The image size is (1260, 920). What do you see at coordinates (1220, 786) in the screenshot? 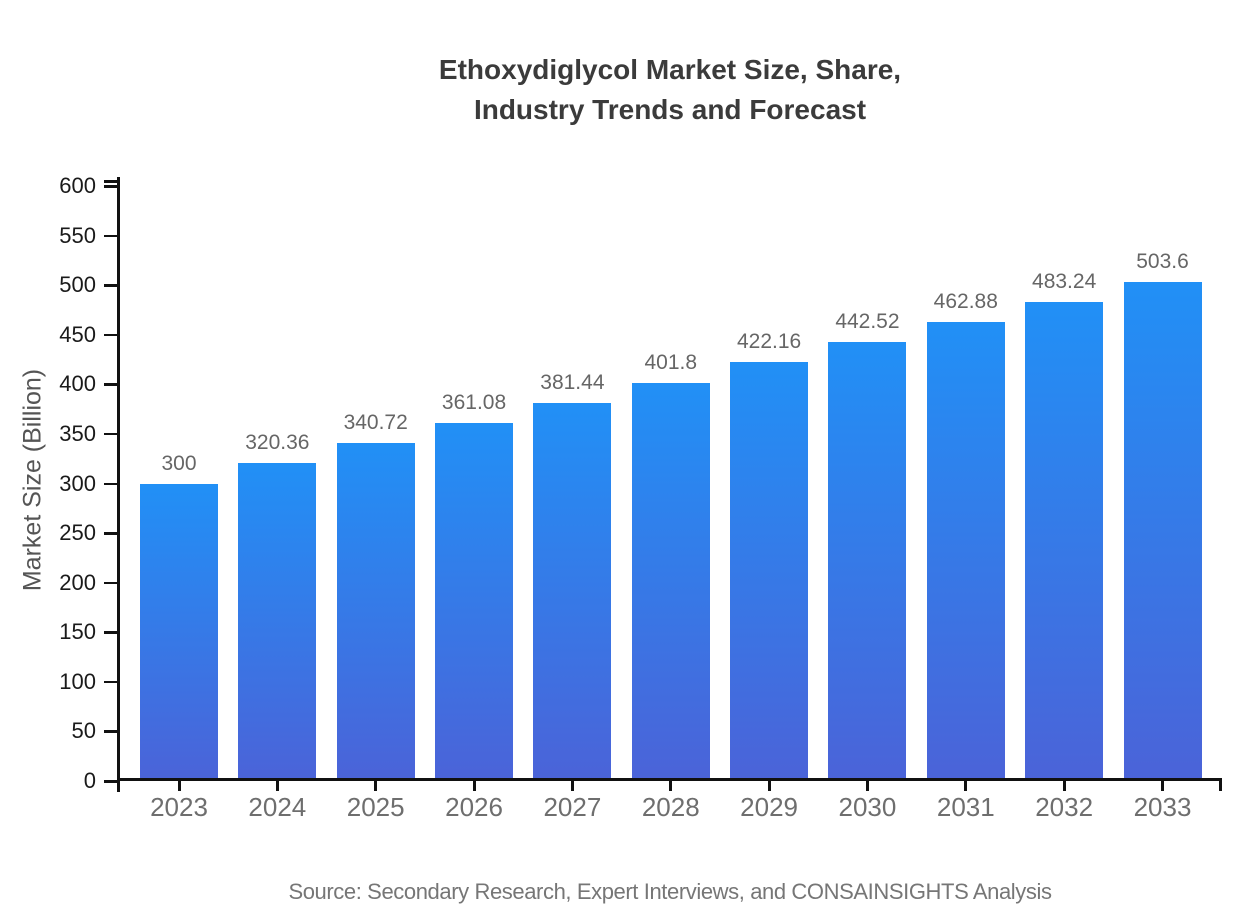
I see `x-axis-end-tick` at bounding box center [1220, 786].